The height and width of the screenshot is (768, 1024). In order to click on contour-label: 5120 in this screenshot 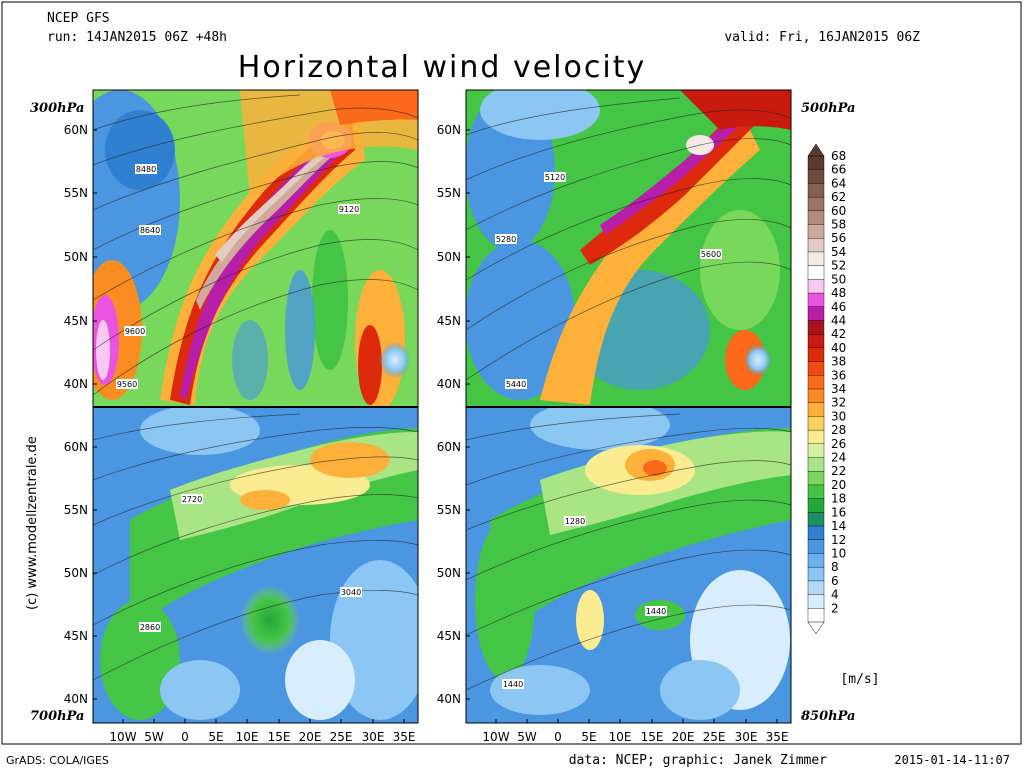, I will do `click(555, 177)`.